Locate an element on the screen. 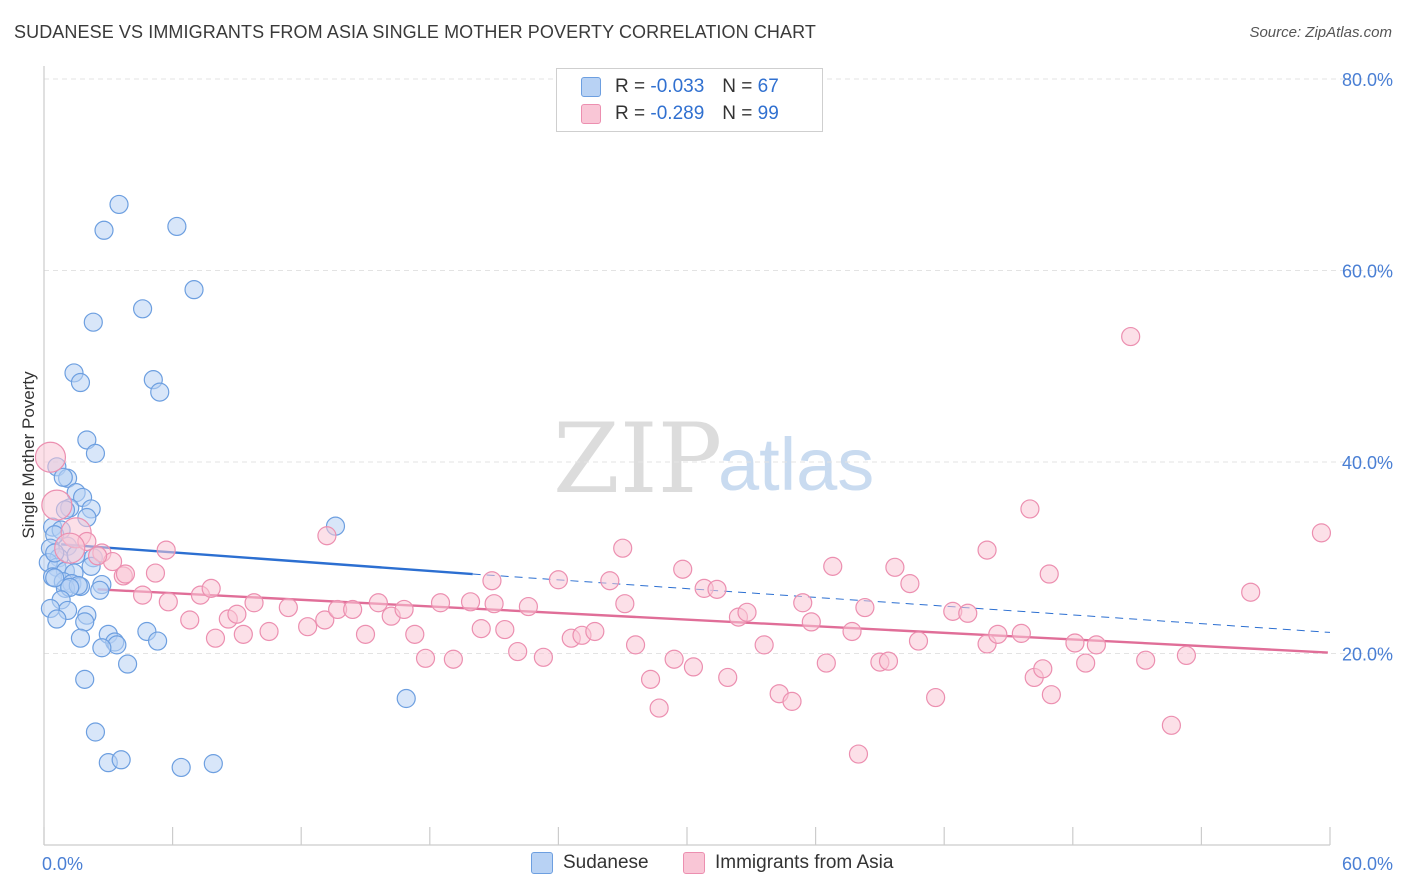 The image size is (1406, 892). series-legend: Sudanese Immigrants from Asia is located at coordinates (703, 865).